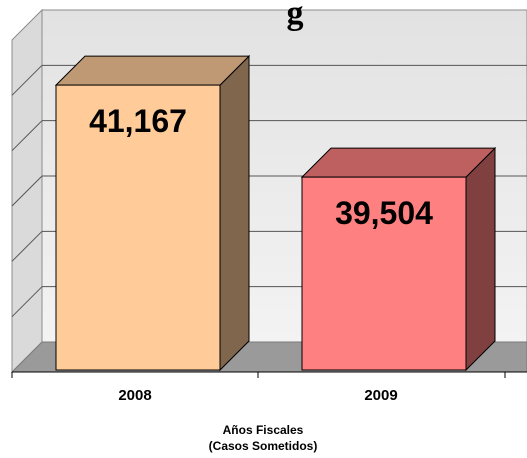 This screenshot has height=458, width=527. What do you see at coordinates (384, 213) in the screenshot?
I see `data-label-2009: 39,504` at bounding box center [384, 213].